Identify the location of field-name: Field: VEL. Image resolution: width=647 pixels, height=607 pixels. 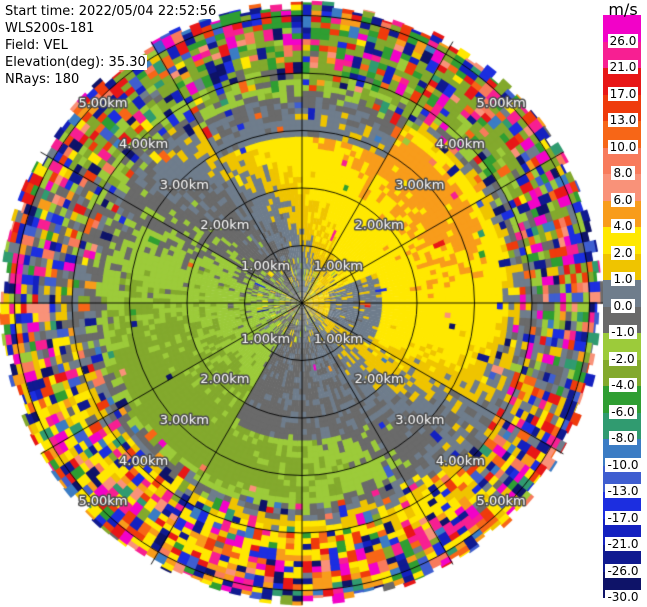
(36, 45).